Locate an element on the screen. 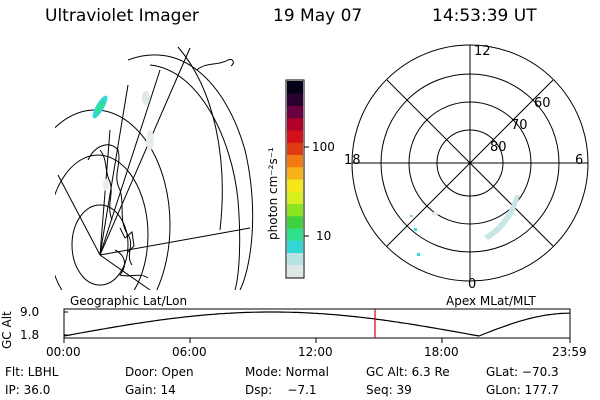 The height and width of the screenshot is (400, 600). geographic-label: Geographic Lat/Lon is located at coordinates (129, 301).